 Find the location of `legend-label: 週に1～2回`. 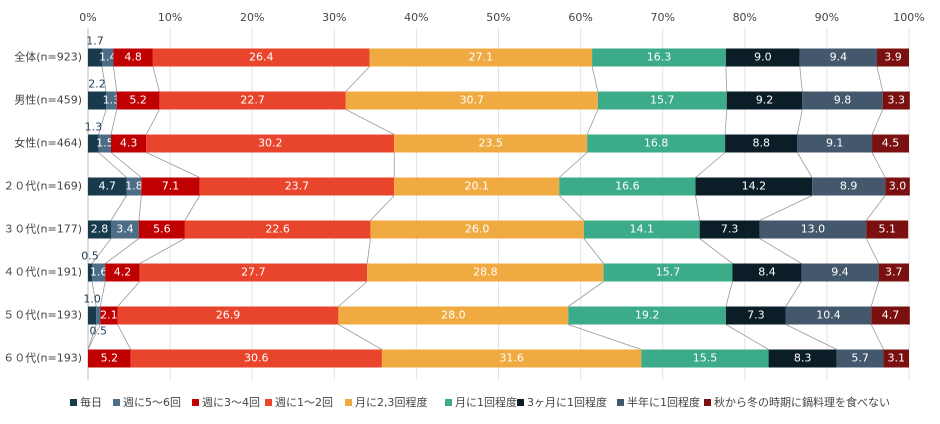

legend-label: 週に1～2回 is located at coordinates (304, 402).